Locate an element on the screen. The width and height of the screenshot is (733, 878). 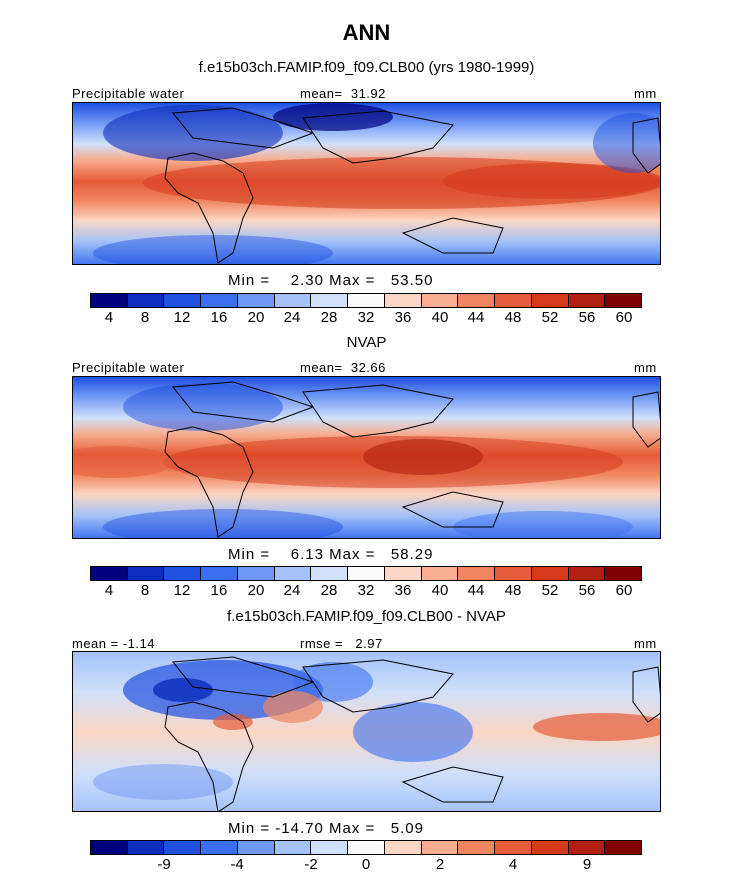
panel3-tick-label: 0 is located at coordinates (366, 864).